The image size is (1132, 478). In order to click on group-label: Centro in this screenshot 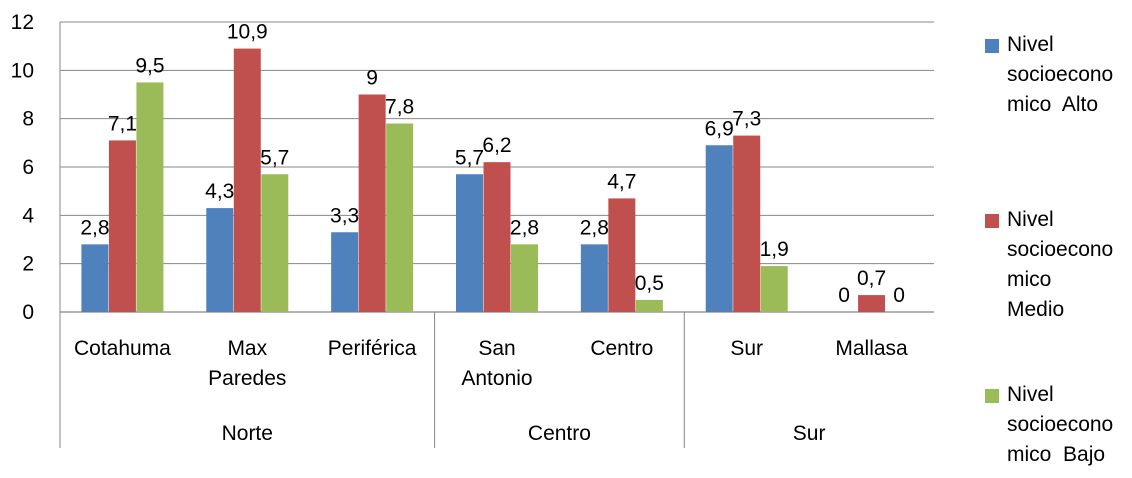, I will do `click(559, 433)`.